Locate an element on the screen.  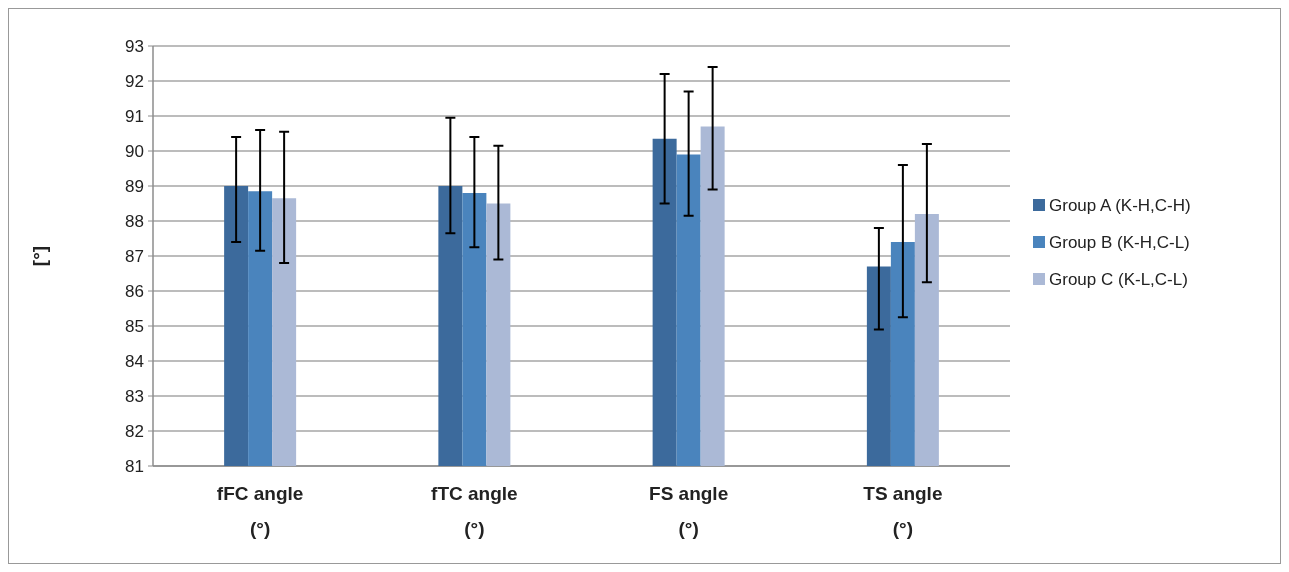
y-tick-label: 87 is located at coordinates (134, 256).